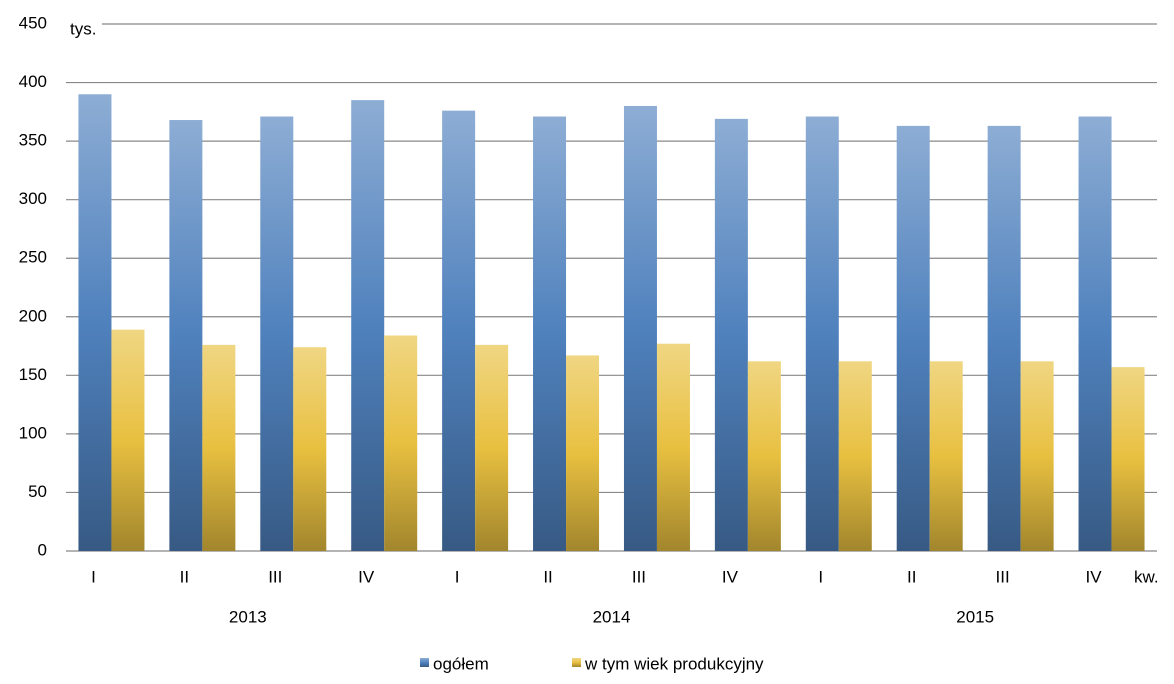 The image size is (1174, 684). I want to click on y-tick-label: 350, so click(33, 140).